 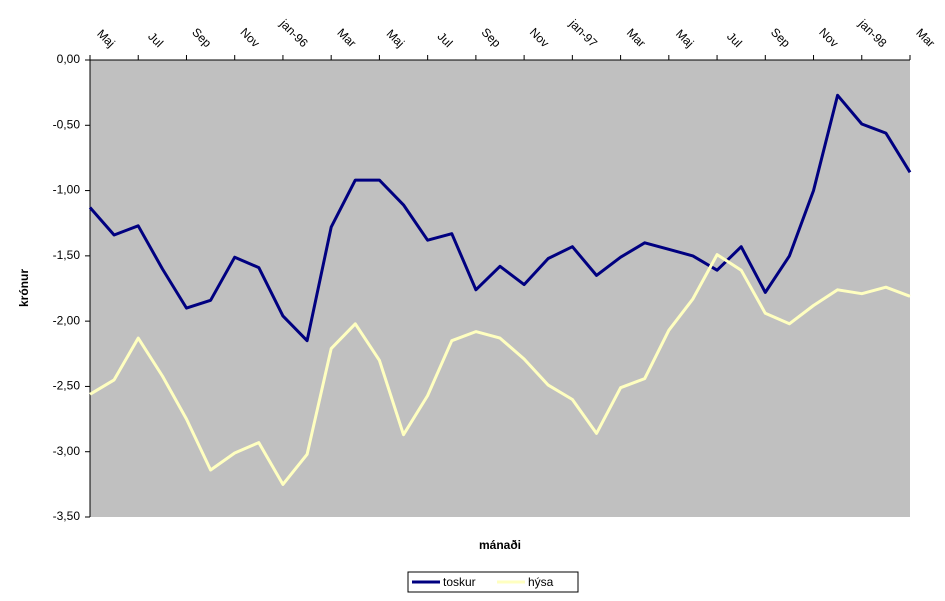 I want to click on x-tick-label: jan-96, so click(x=294, y=33).